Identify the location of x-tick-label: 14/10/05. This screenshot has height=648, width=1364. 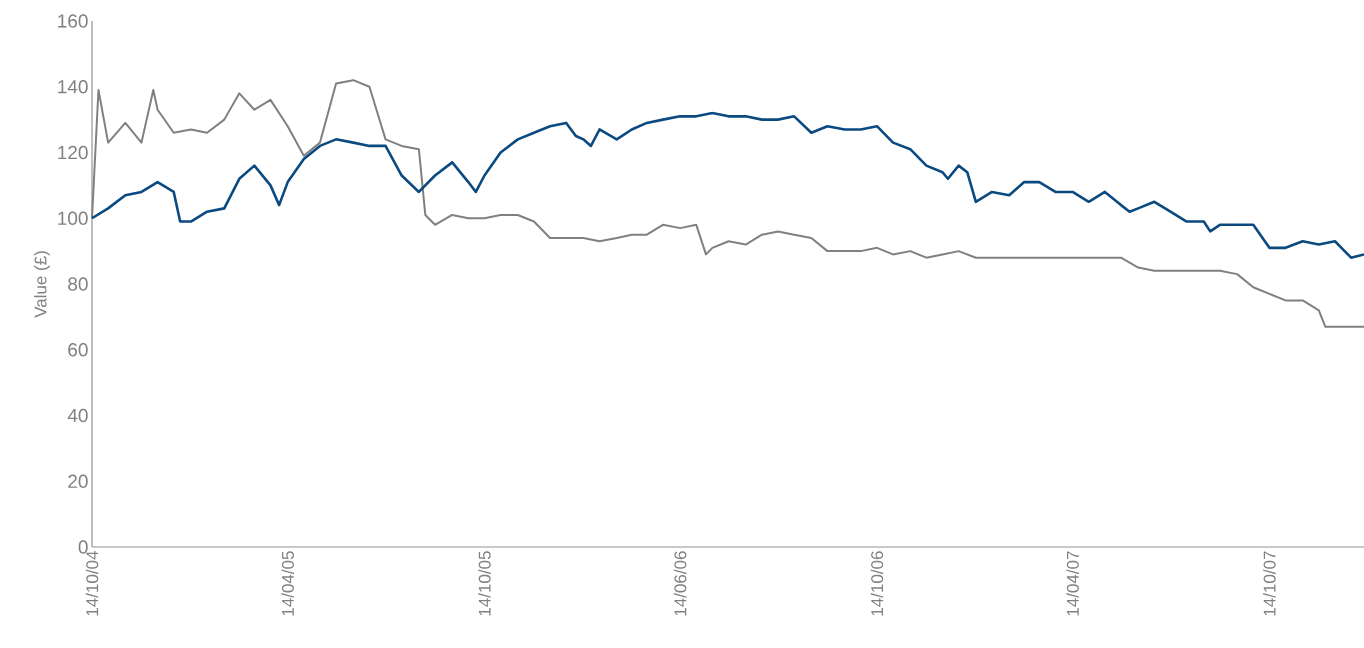
(484, 583).